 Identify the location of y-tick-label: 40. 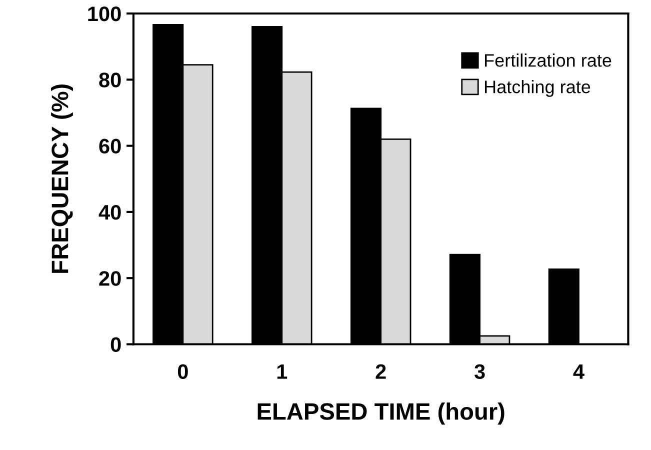
(109, 212).